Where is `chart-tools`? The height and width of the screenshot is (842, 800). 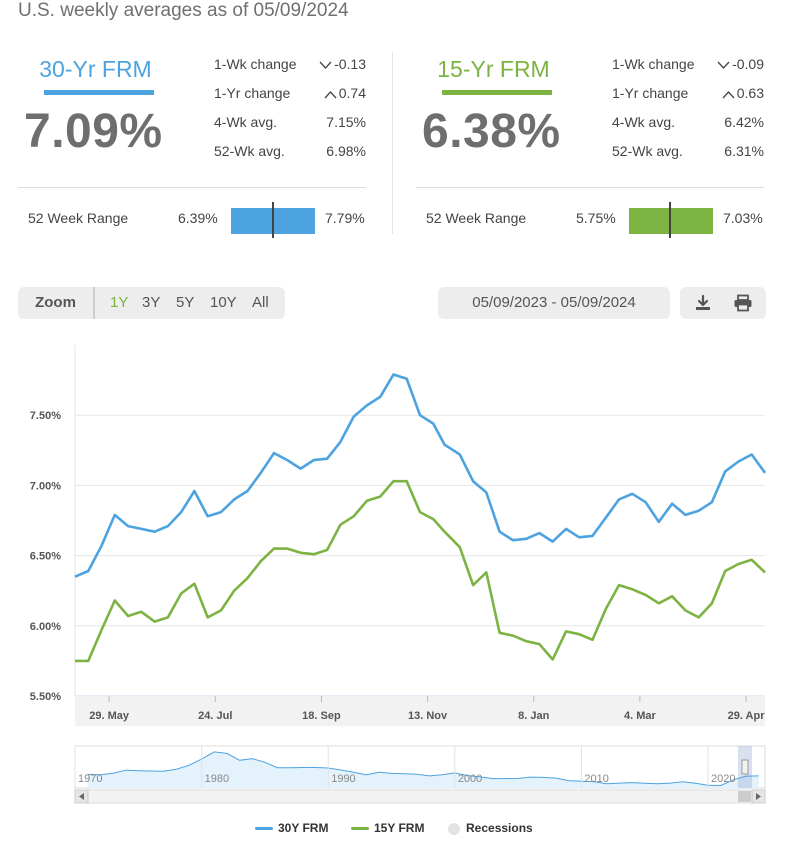 chart-tools is located at coordinates (723, 303).